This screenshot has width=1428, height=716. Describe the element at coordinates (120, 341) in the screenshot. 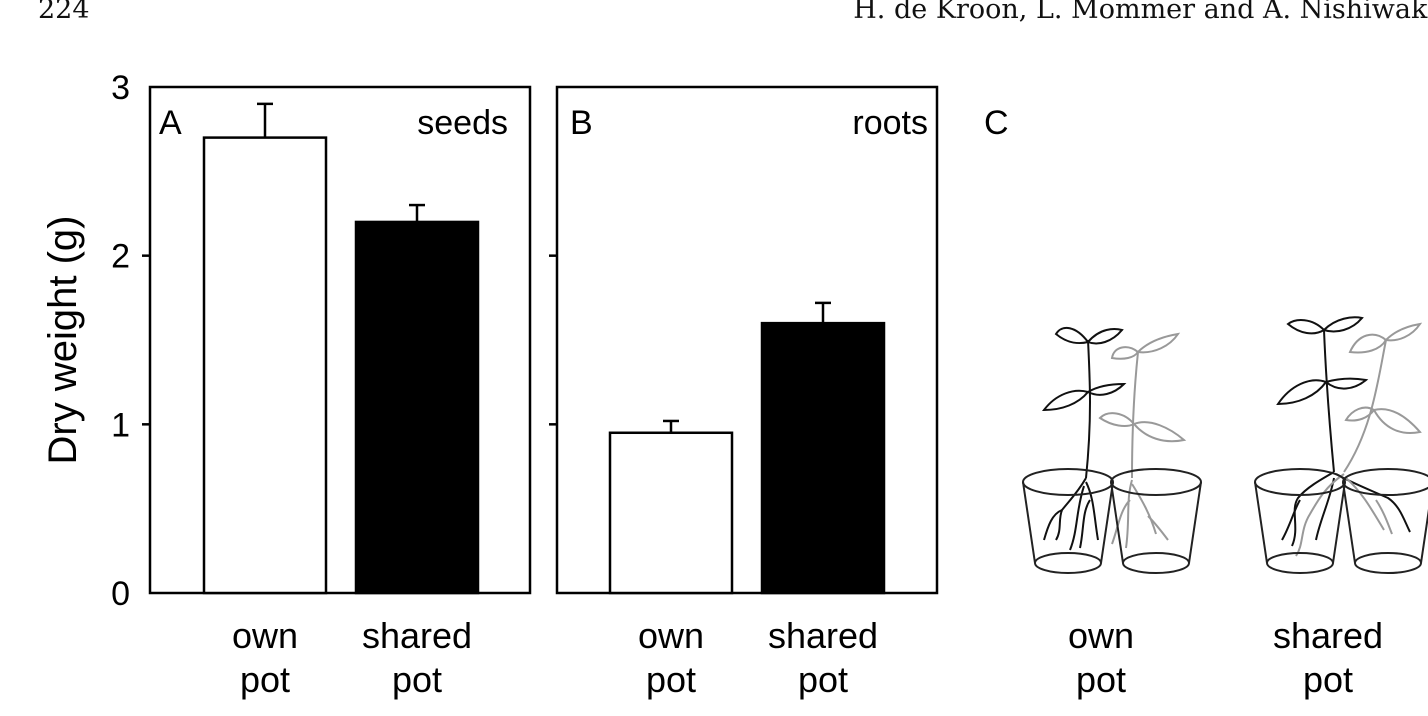

I see `y-tick-labels: 0 1 2 3` at that location.